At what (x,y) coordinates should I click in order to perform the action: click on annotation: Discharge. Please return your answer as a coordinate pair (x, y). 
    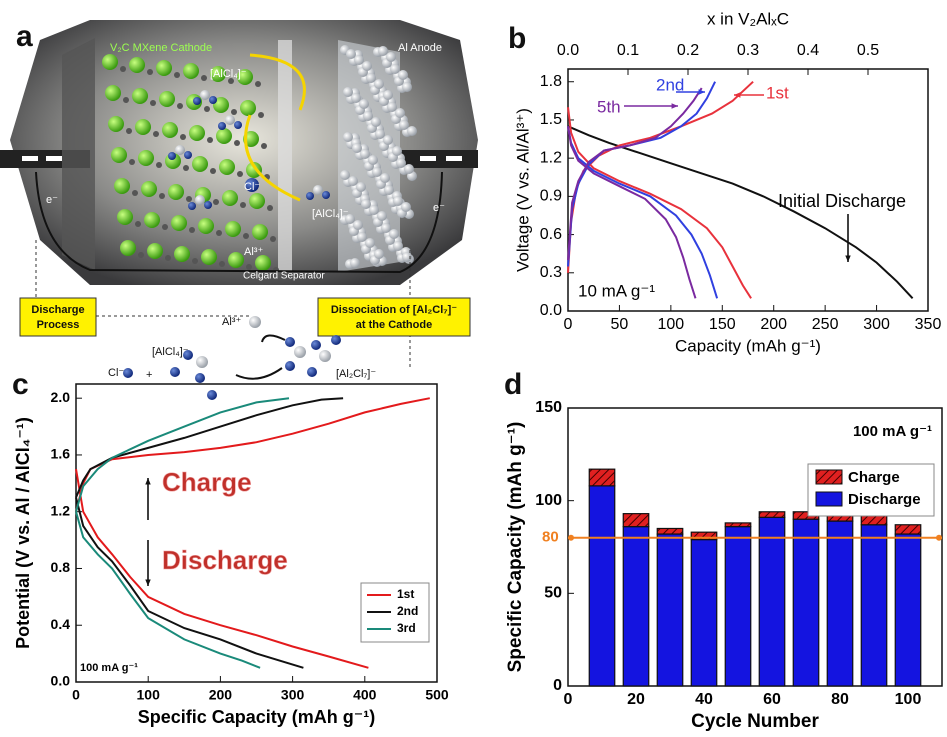
    Looking at the image, I should click on (225, 560).